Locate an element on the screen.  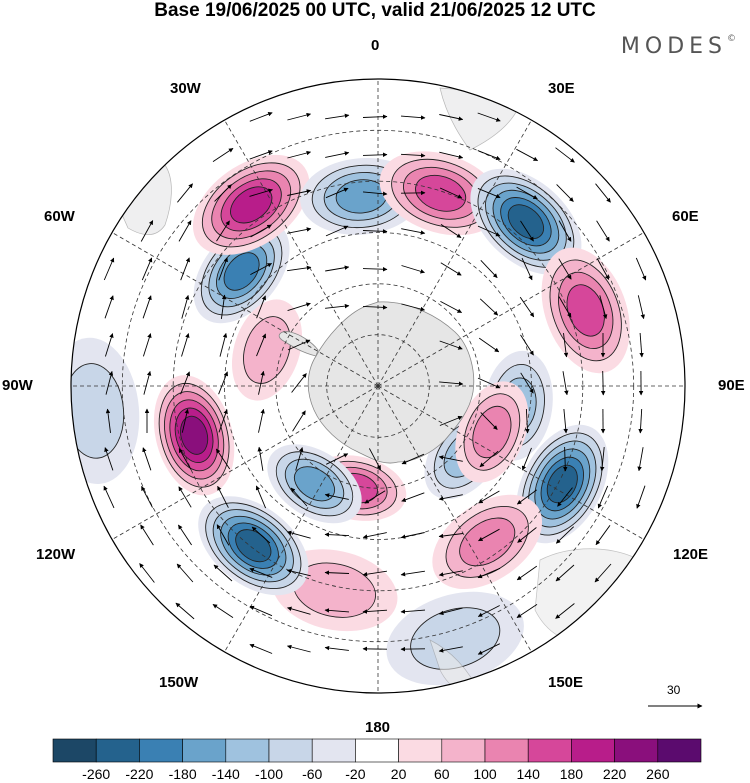
lon-label-120w: 120W is located at coordinates (56, 554).